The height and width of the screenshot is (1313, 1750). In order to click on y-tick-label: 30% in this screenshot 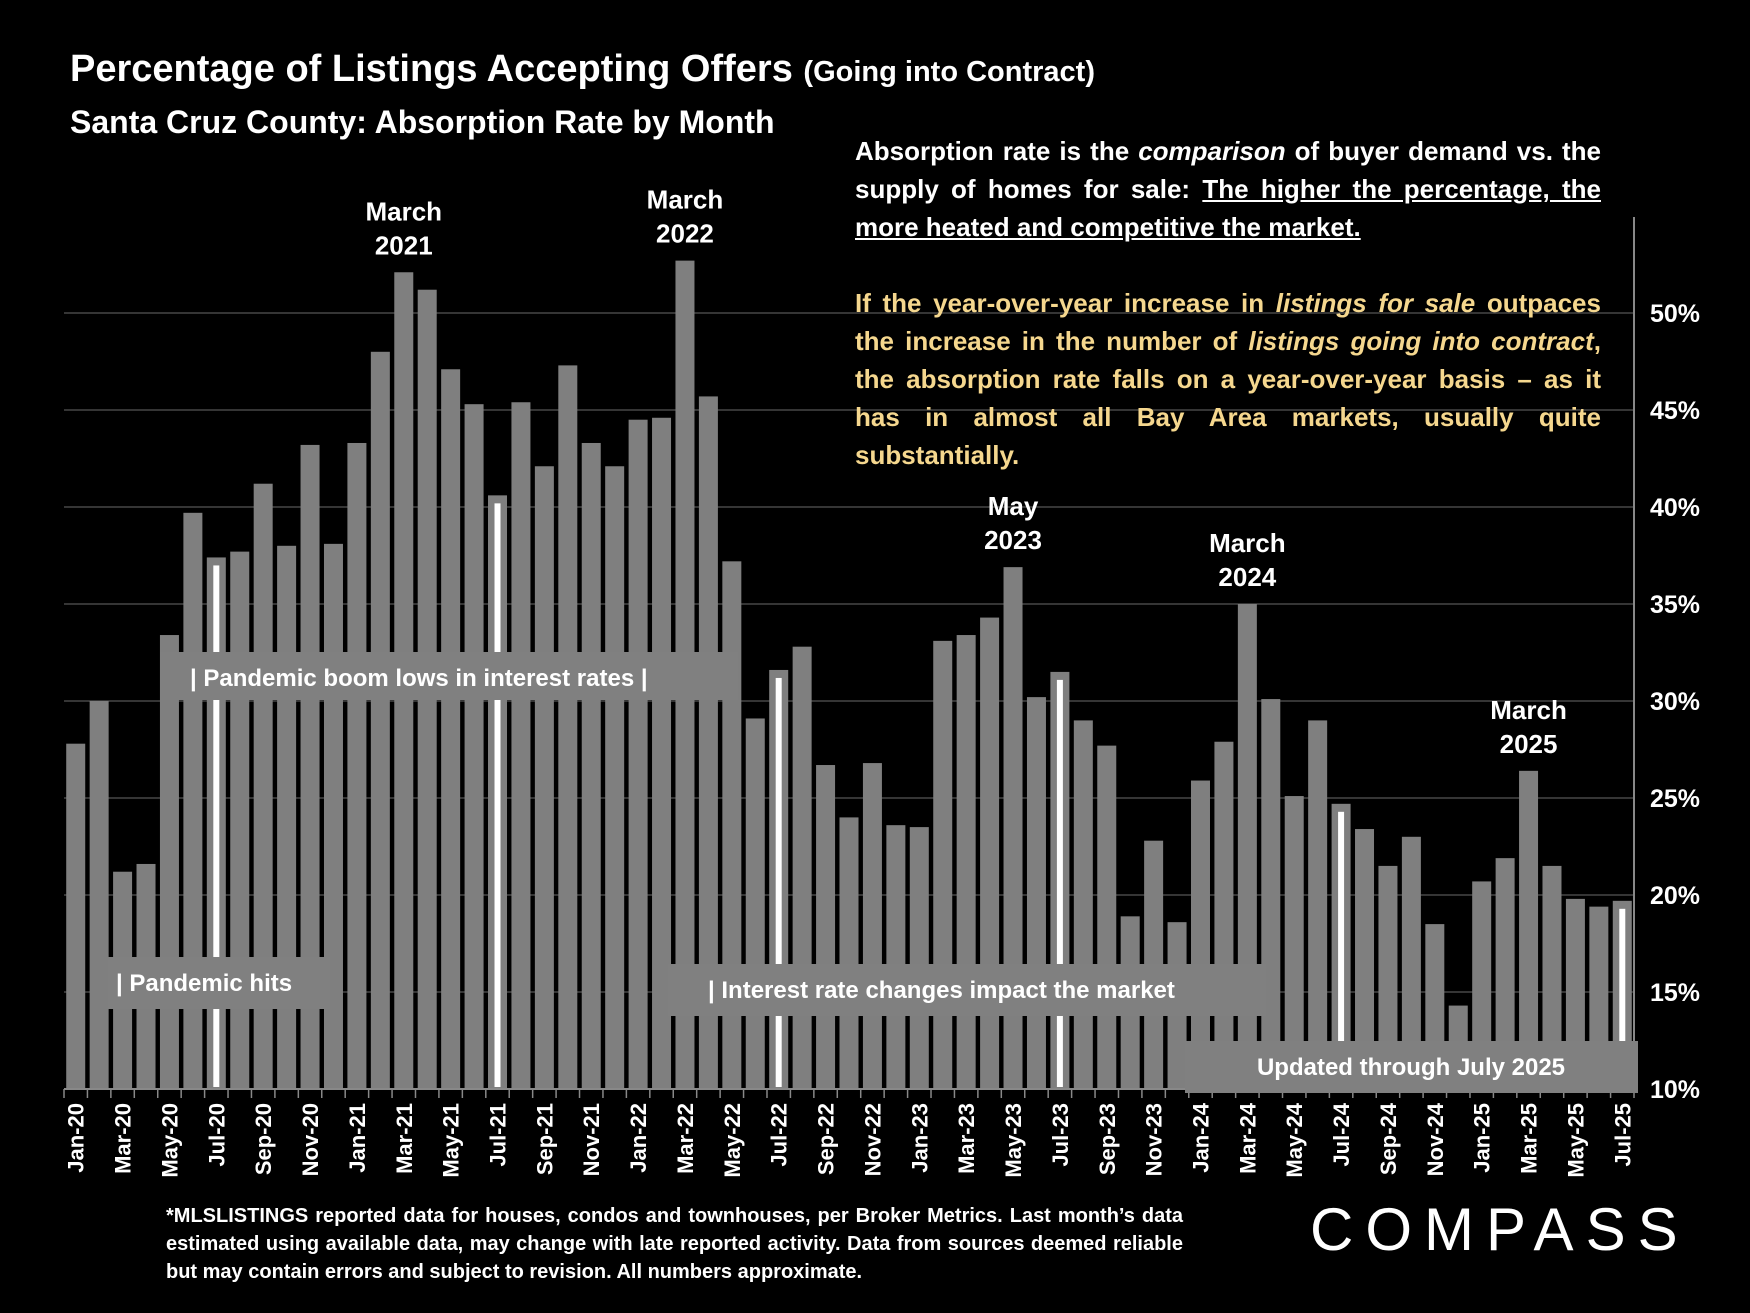, I will do `click(1675, 702)`.